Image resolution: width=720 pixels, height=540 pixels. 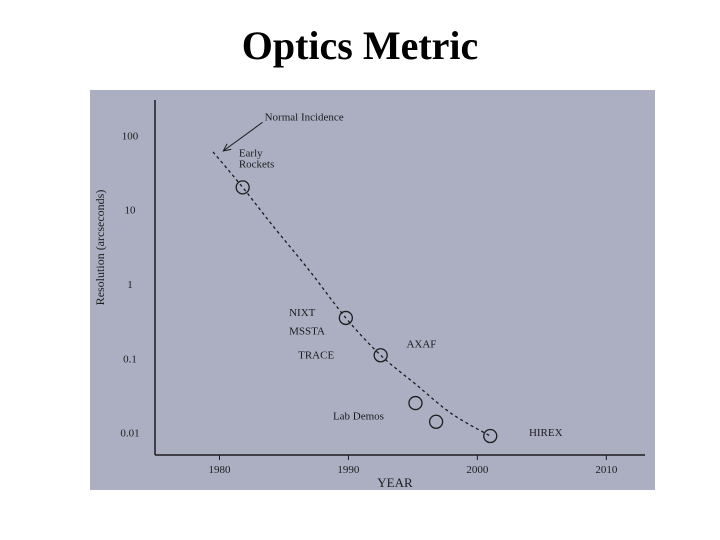 I want to click on y-axis-title: Resolution (arcseconds), so click(x=100, y=248).